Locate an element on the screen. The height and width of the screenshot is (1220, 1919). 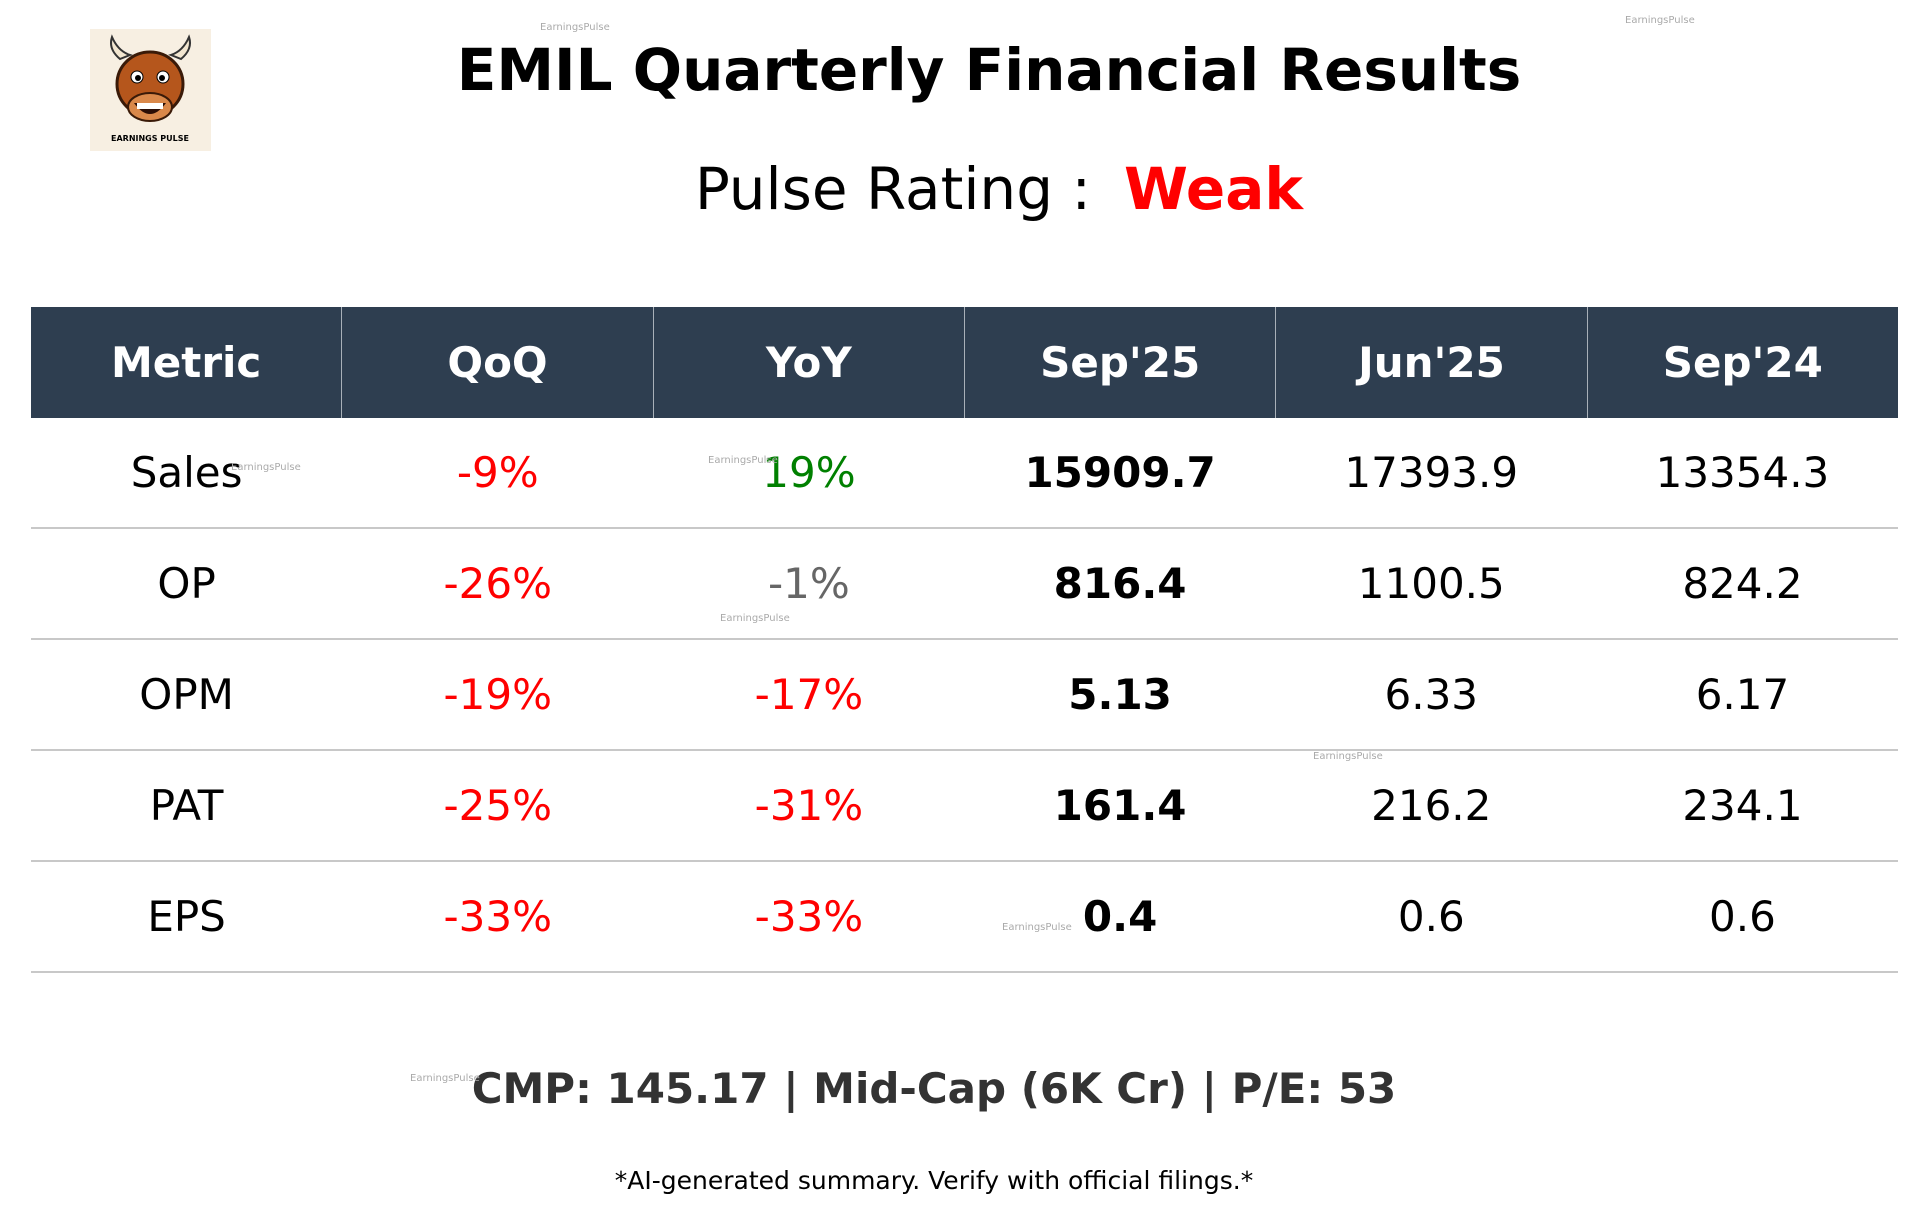
table-row: OPM -19% -17% 5.13 6.33 6.17 is located at coordinates (964, 695).